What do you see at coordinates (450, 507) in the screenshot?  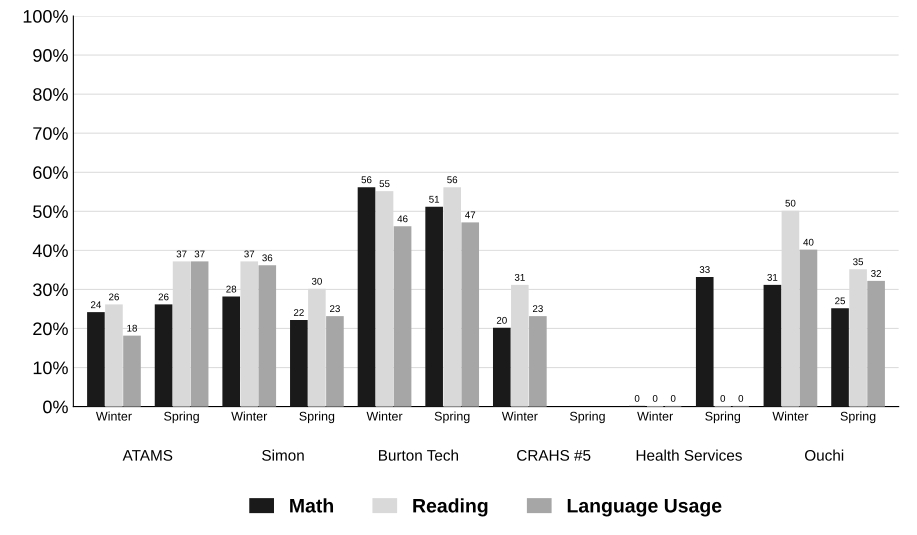 I see `legend-label: Reading` at bounding box center [450, 507].